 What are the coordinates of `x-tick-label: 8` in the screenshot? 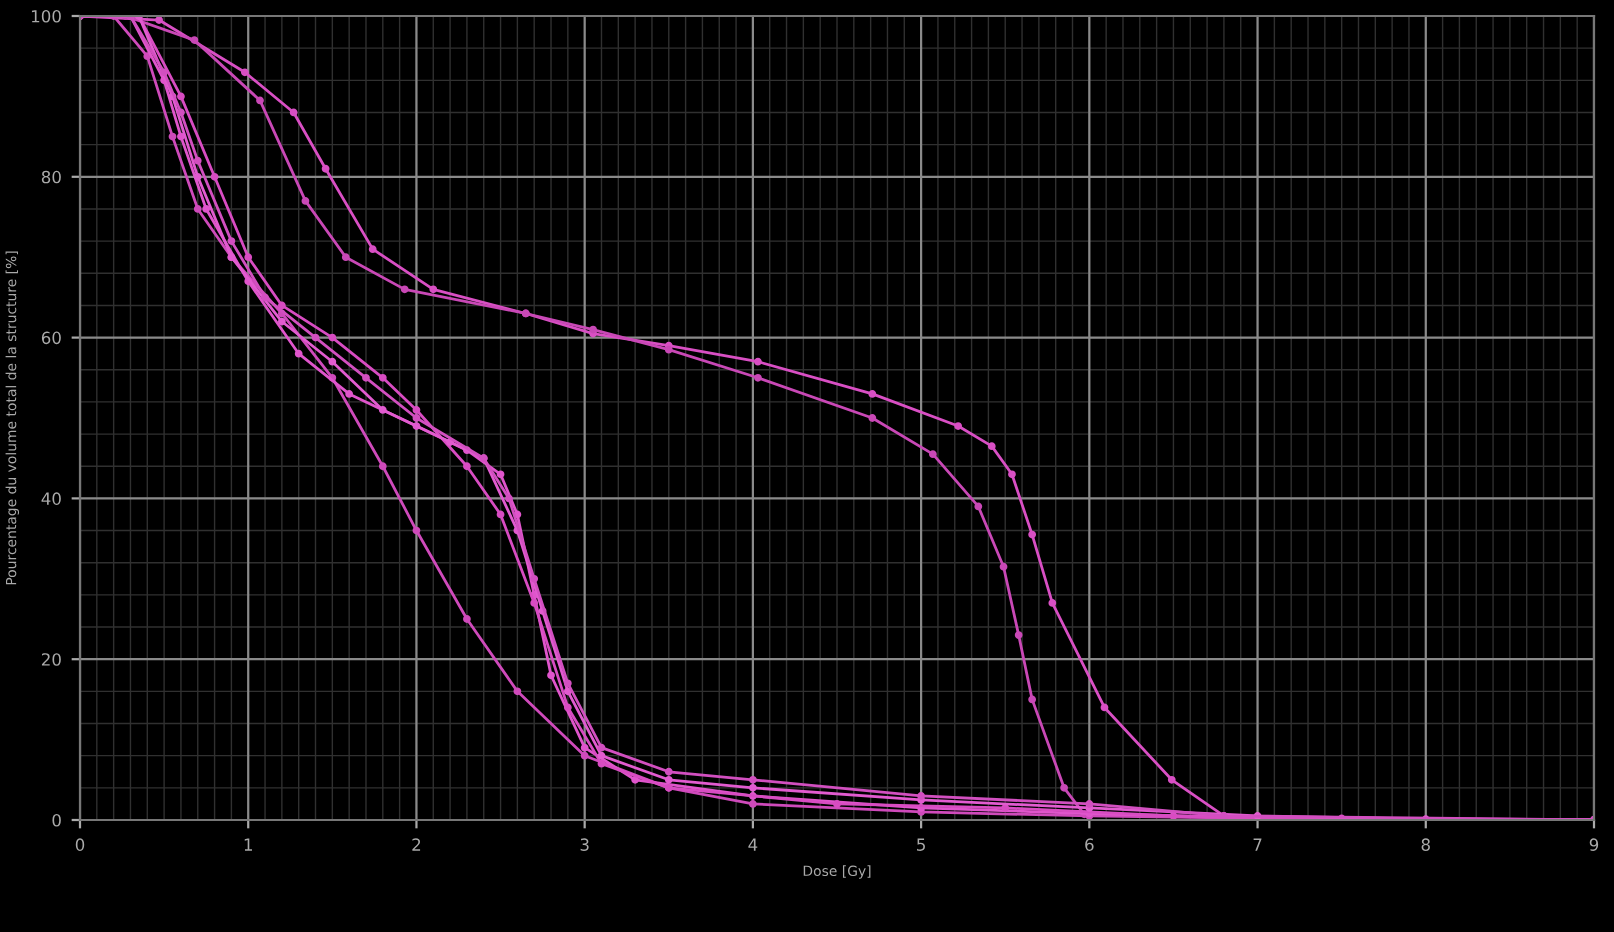 It's located at (1425, 844).